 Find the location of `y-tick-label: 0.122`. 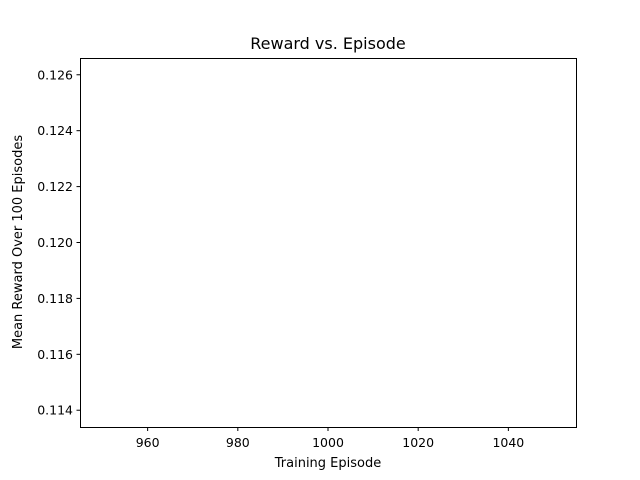

y-tick-label: 0.122 is located at coordinates (55, 186).